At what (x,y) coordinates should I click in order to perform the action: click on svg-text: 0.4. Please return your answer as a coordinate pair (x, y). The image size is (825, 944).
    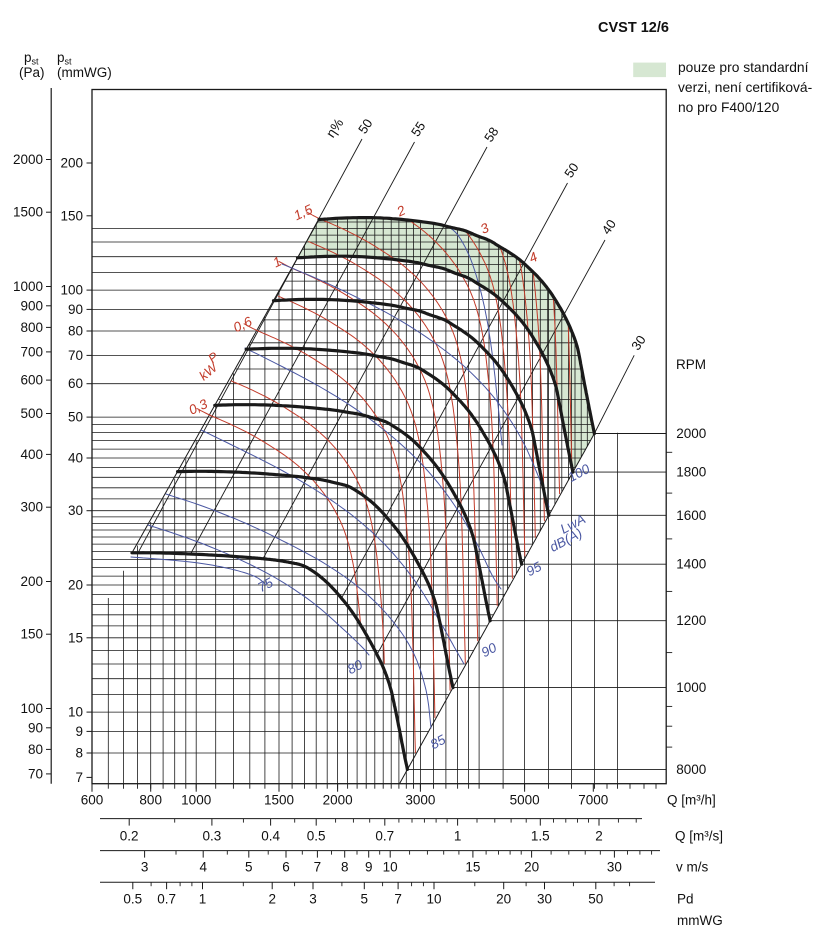
    Looking at the image, I should click on (270, 836).